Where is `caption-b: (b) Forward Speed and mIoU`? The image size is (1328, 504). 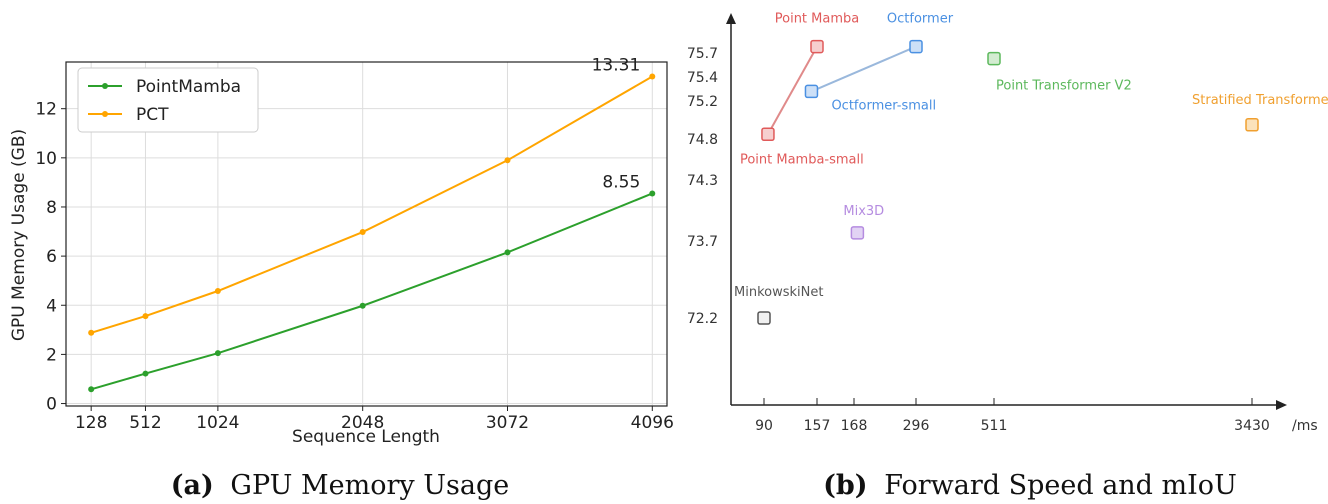
caption-b: (b) Forward Speed and mIoU is located at coordinates (1030, 485).